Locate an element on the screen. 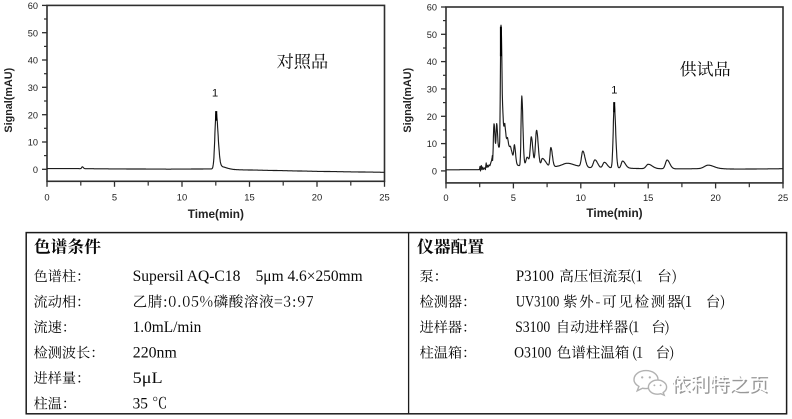 The width and height of the screenshot is (792, 419). svg-text: 1.0mL/min is located at coordinates (167, 327).